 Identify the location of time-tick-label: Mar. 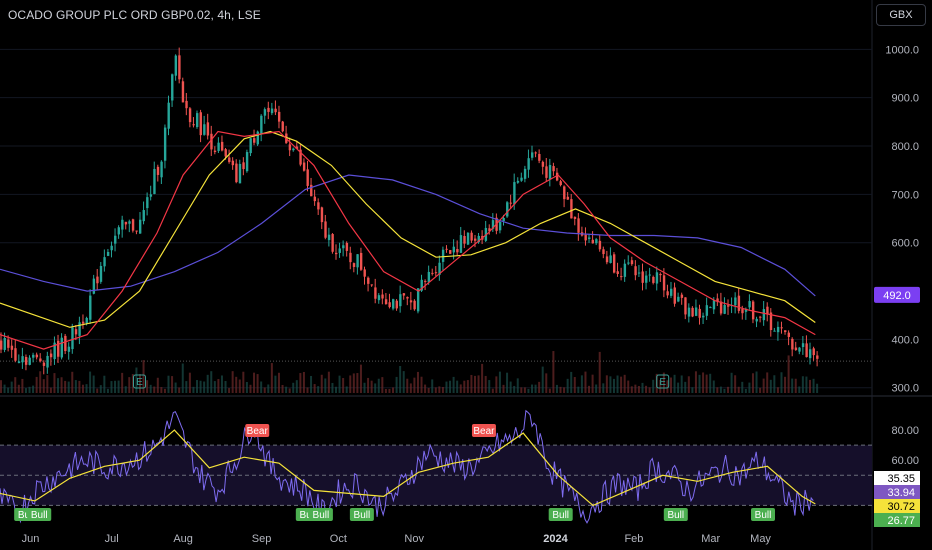
(710, 539).